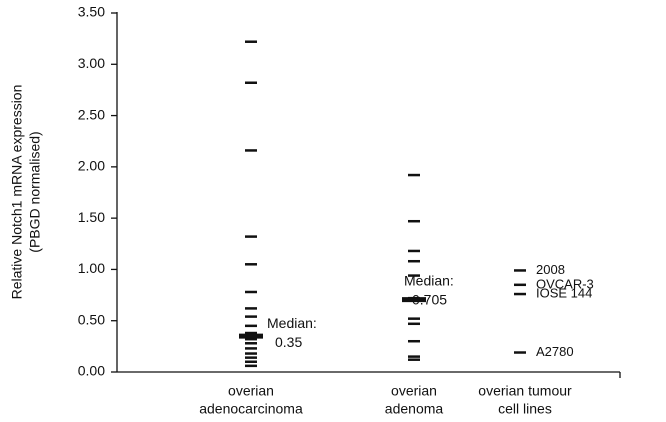 Image resolution: width=666 pixels, height=422 pixels. I want to click on y-tick-label: 3.00, so click(91, 63).